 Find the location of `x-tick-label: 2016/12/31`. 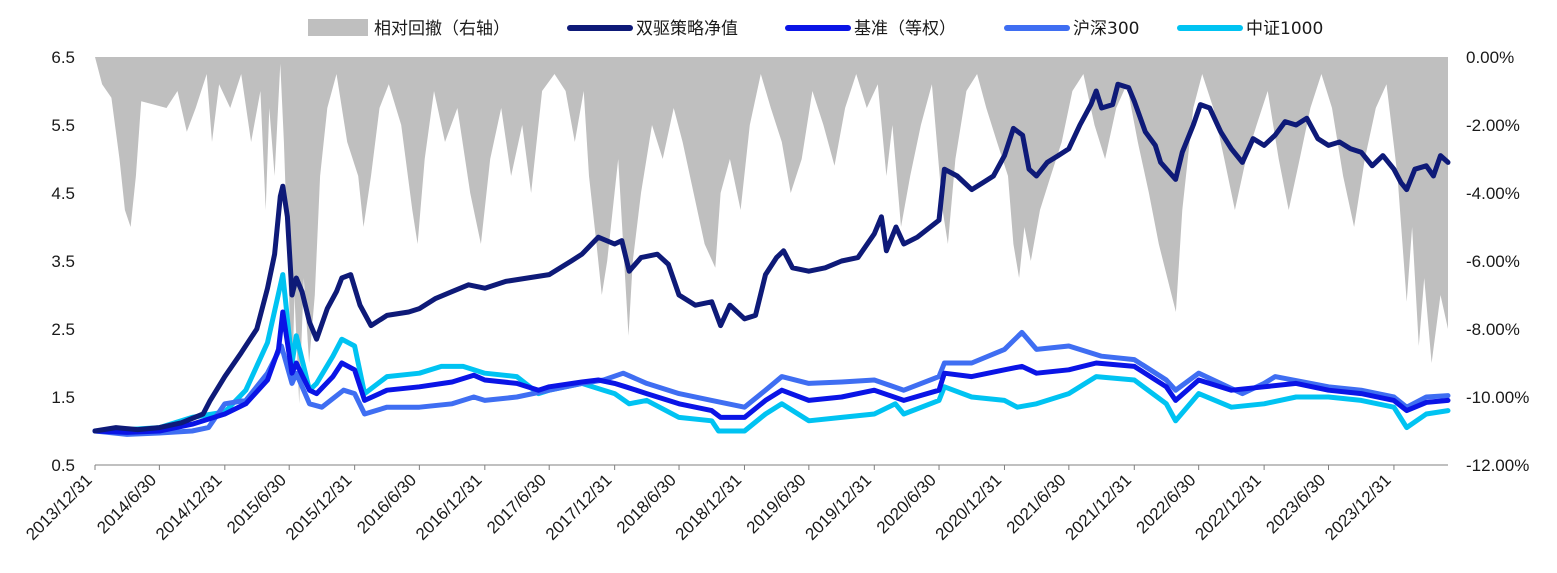

x-tick-label: 2016/12/31 is located at coordinates (449, 507).